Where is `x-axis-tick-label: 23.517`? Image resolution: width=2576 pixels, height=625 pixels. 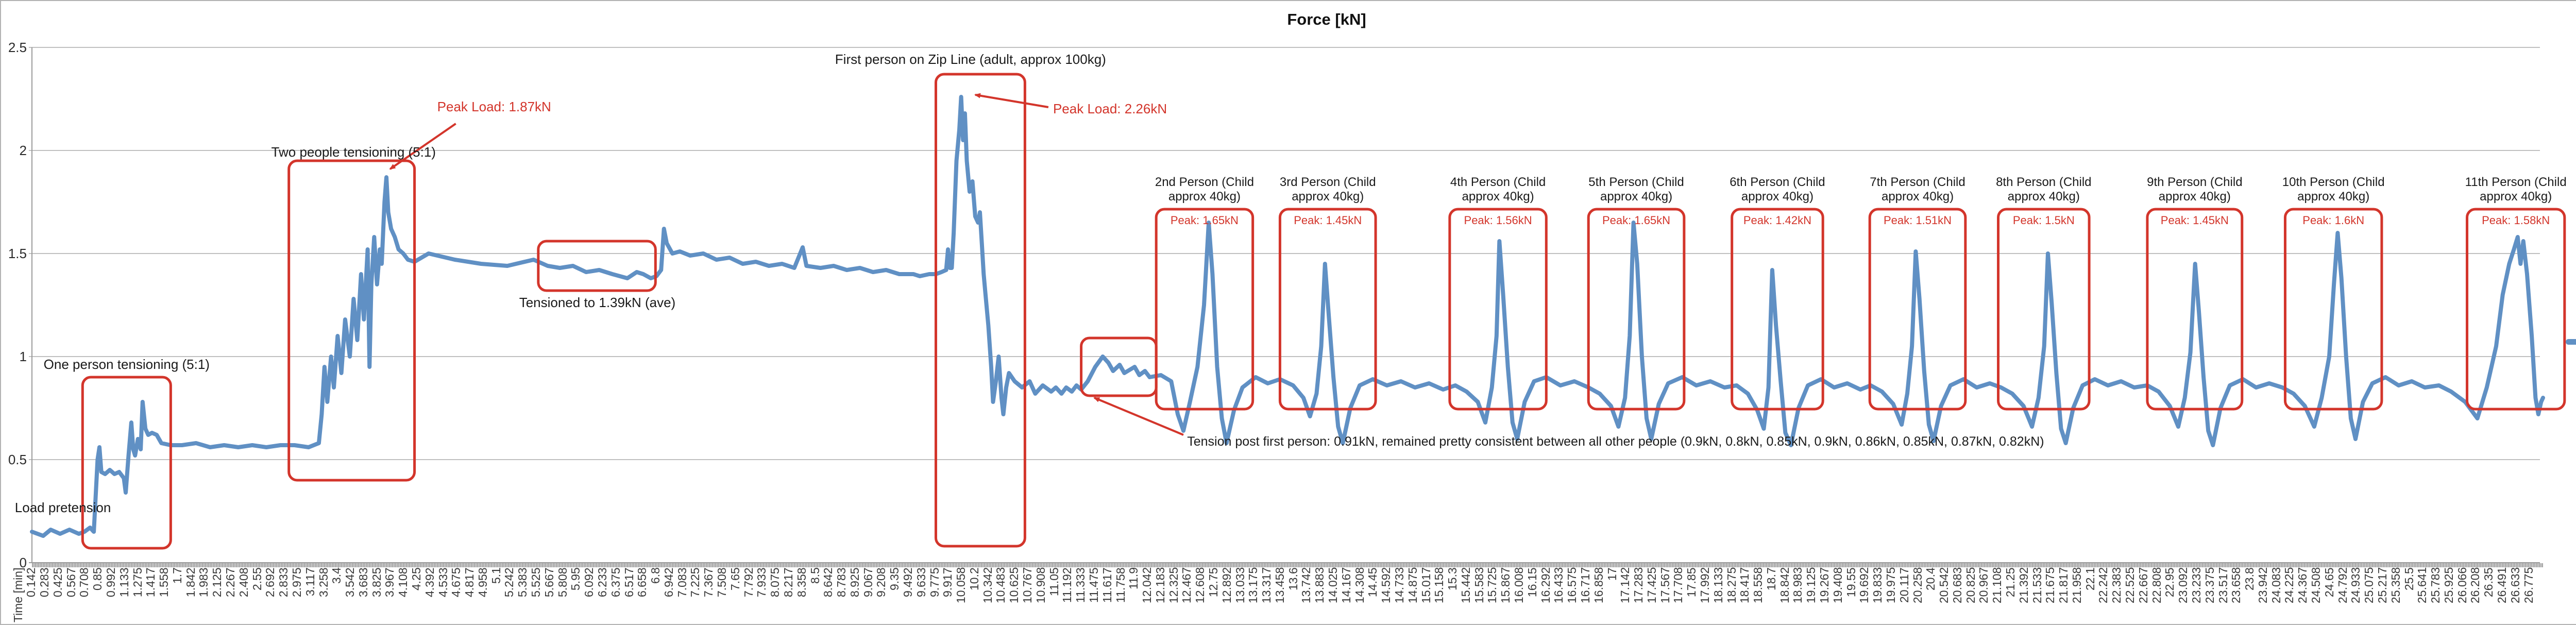
x-axis-tick-label: 23.517 is located at coordinates (2223, 585).